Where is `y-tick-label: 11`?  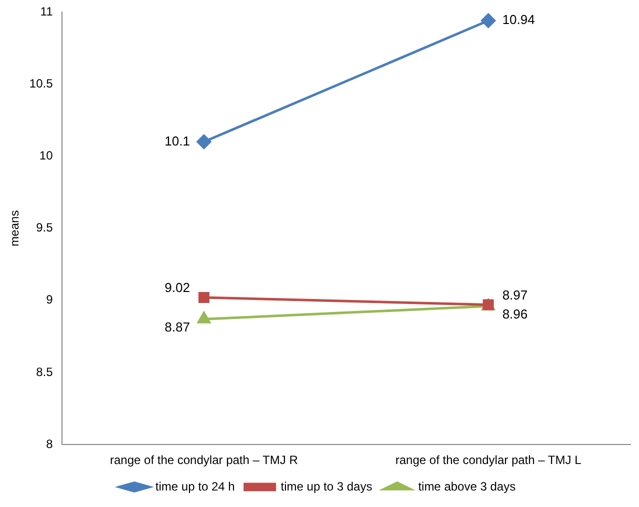
y-tick-label: 11 is located at coordinates (47, 11).